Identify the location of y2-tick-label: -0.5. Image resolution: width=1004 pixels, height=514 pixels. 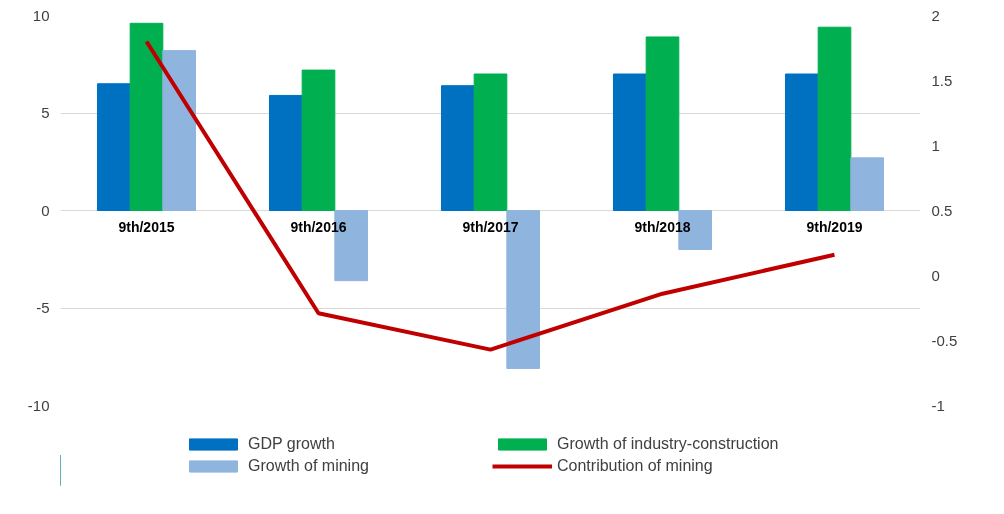
(944, 340).